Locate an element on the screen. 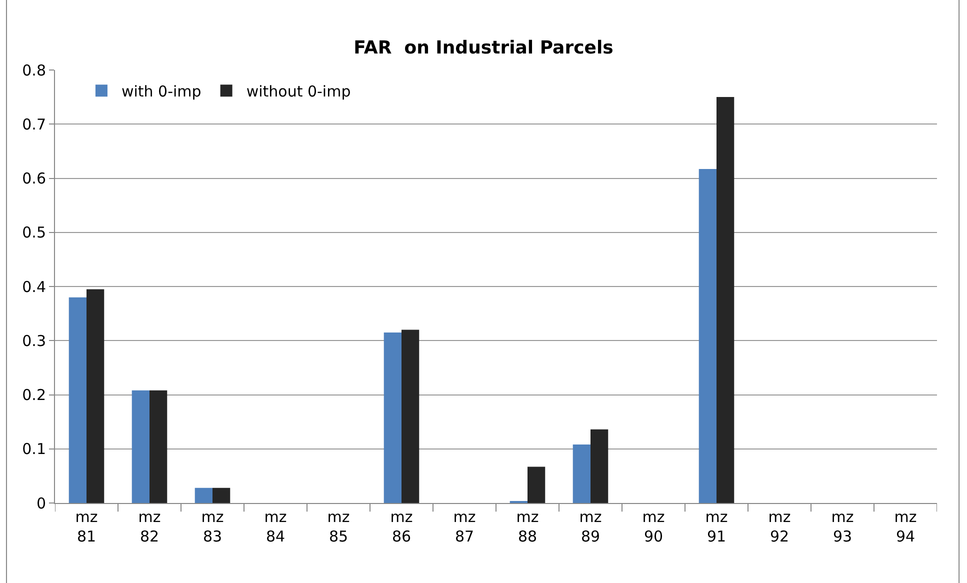 The width and height of the screenshot is (967, 583). x-tick-label: mz 86 is located at coordinates (401, 527).